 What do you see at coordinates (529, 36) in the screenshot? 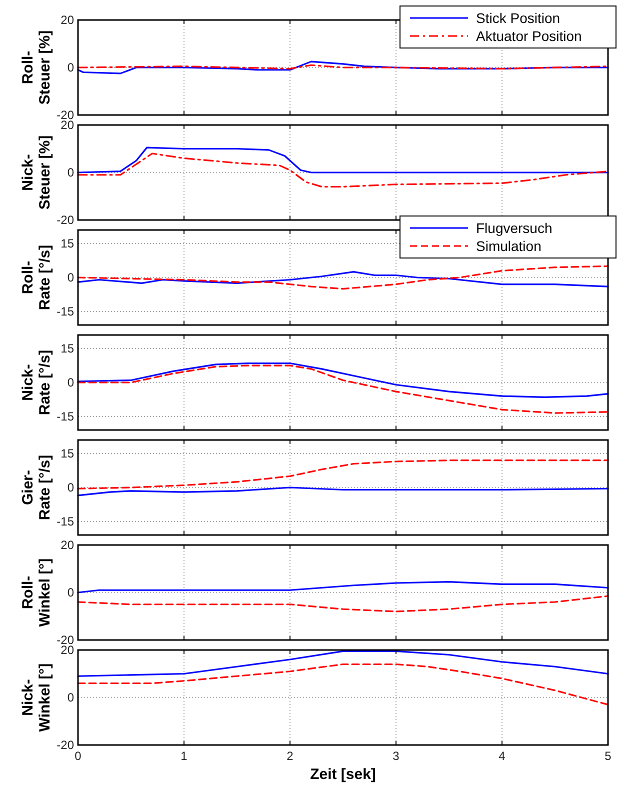
I see `legend-label: Aktuator Position` at bounding box center [529, 36].